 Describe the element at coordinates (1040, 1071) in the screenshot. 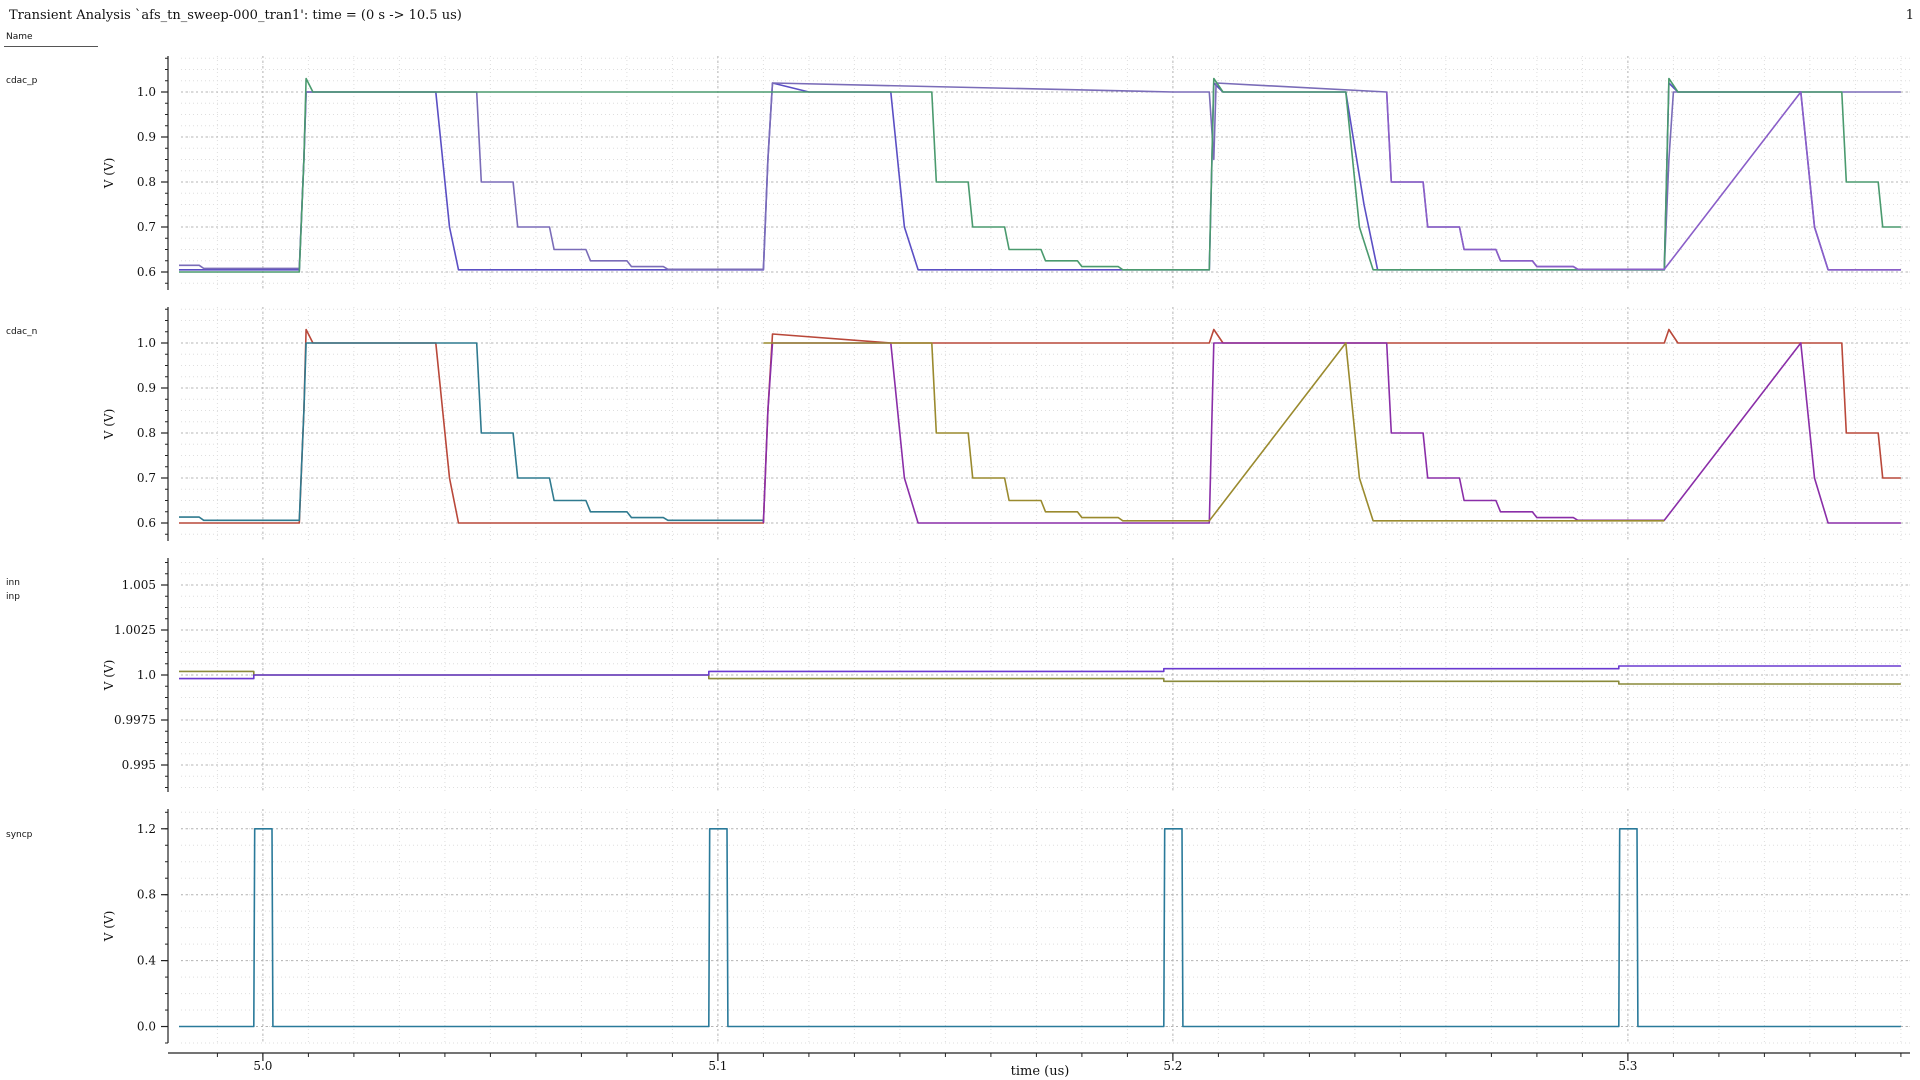

I see `x-axis-label: time (us)` at that location.